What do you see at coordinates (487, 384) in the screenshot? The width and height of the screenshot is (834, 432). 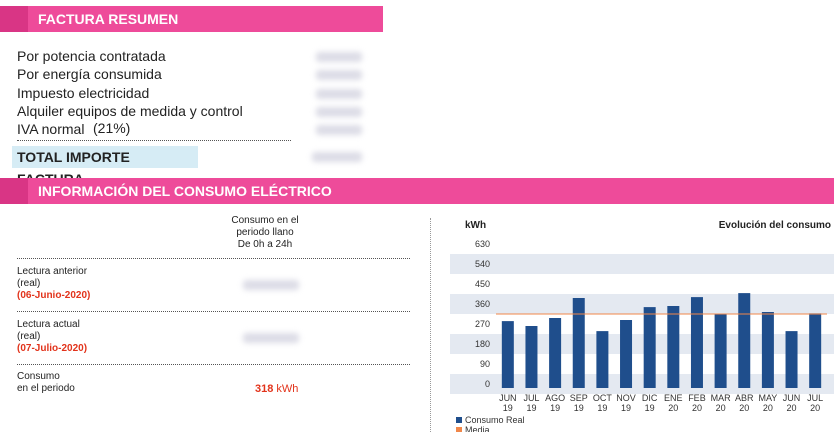 I see `y-tick-label: 0` at bounding box center [487, 384].